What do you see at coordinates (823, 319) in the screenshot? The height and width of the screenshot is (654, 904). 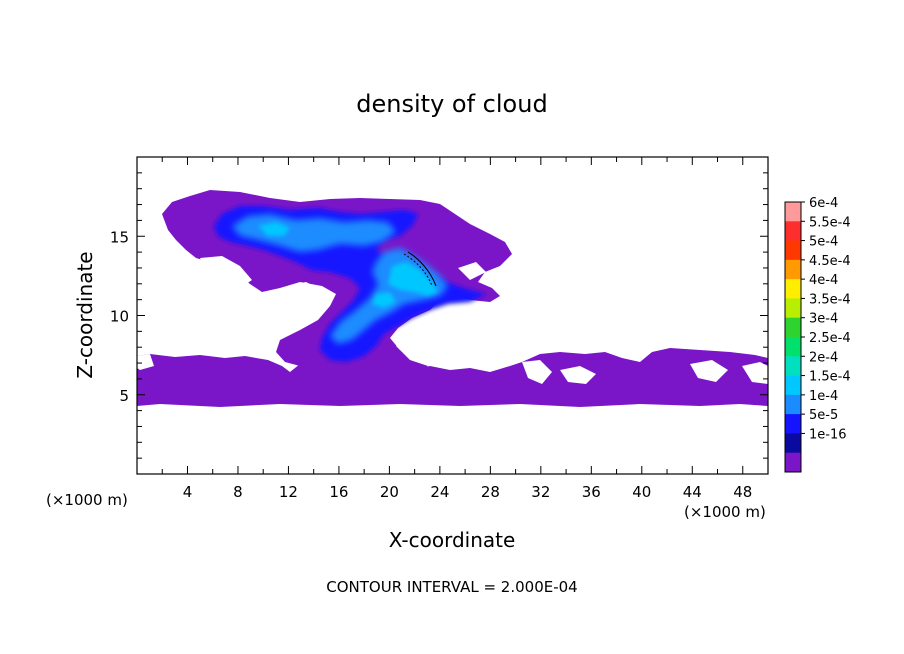 I see `colorbar-label: 3e-4` at bounding box center [823, 319].